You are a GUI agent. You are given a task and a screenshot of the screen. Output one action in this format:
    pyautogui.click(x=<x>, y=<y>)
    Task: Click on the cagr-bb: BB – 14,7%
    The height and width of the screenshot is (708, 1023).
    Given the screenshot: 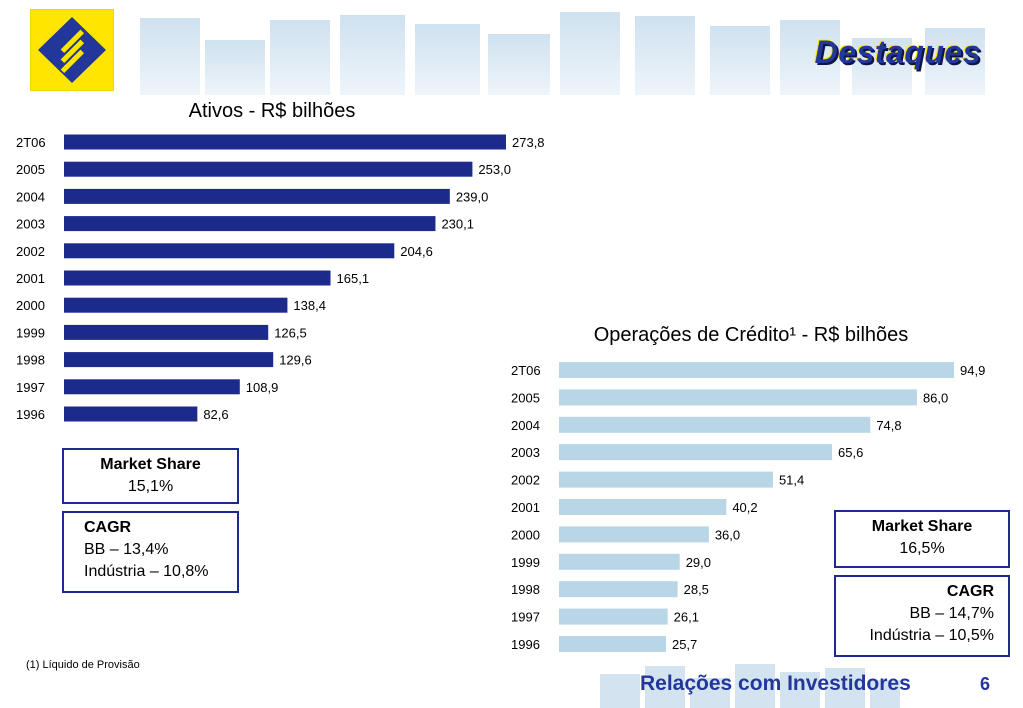 What is the action you would take?
    pyautogui.click(x=952, y=613)
    